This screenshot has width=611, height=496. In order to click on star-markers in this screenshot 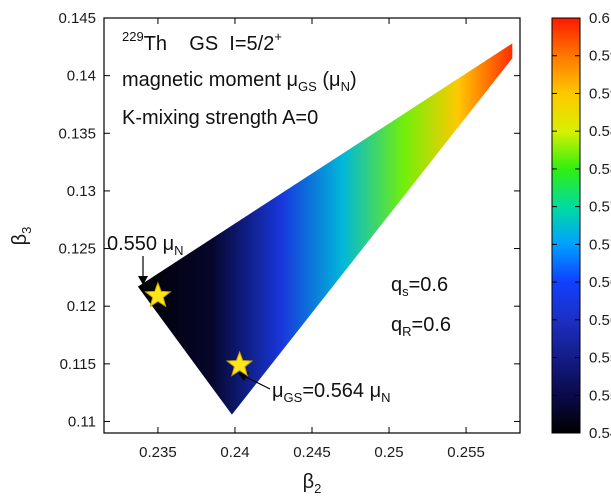, I will do `click(199, 329)`.